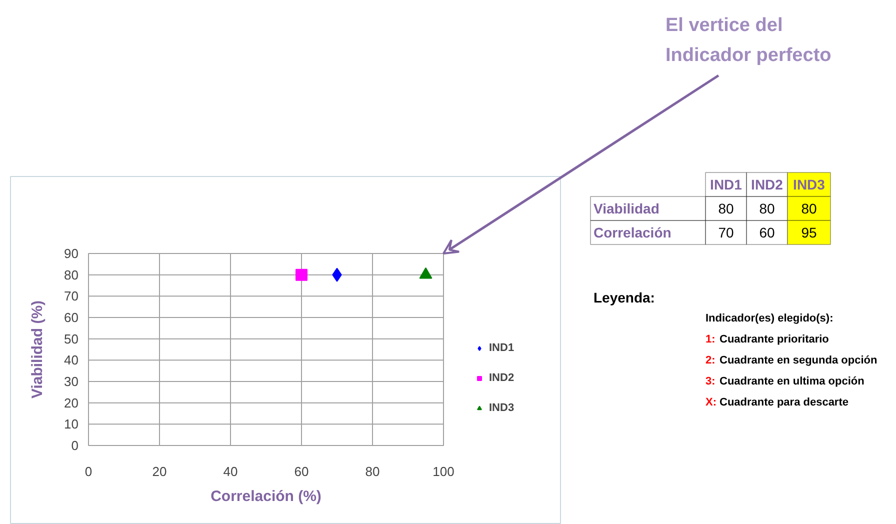 The width and height of the screenshot is (896, 524). Describe the element at coordinates (624, 298) in the screenshot. I see `text: Leyenda:` at that location.